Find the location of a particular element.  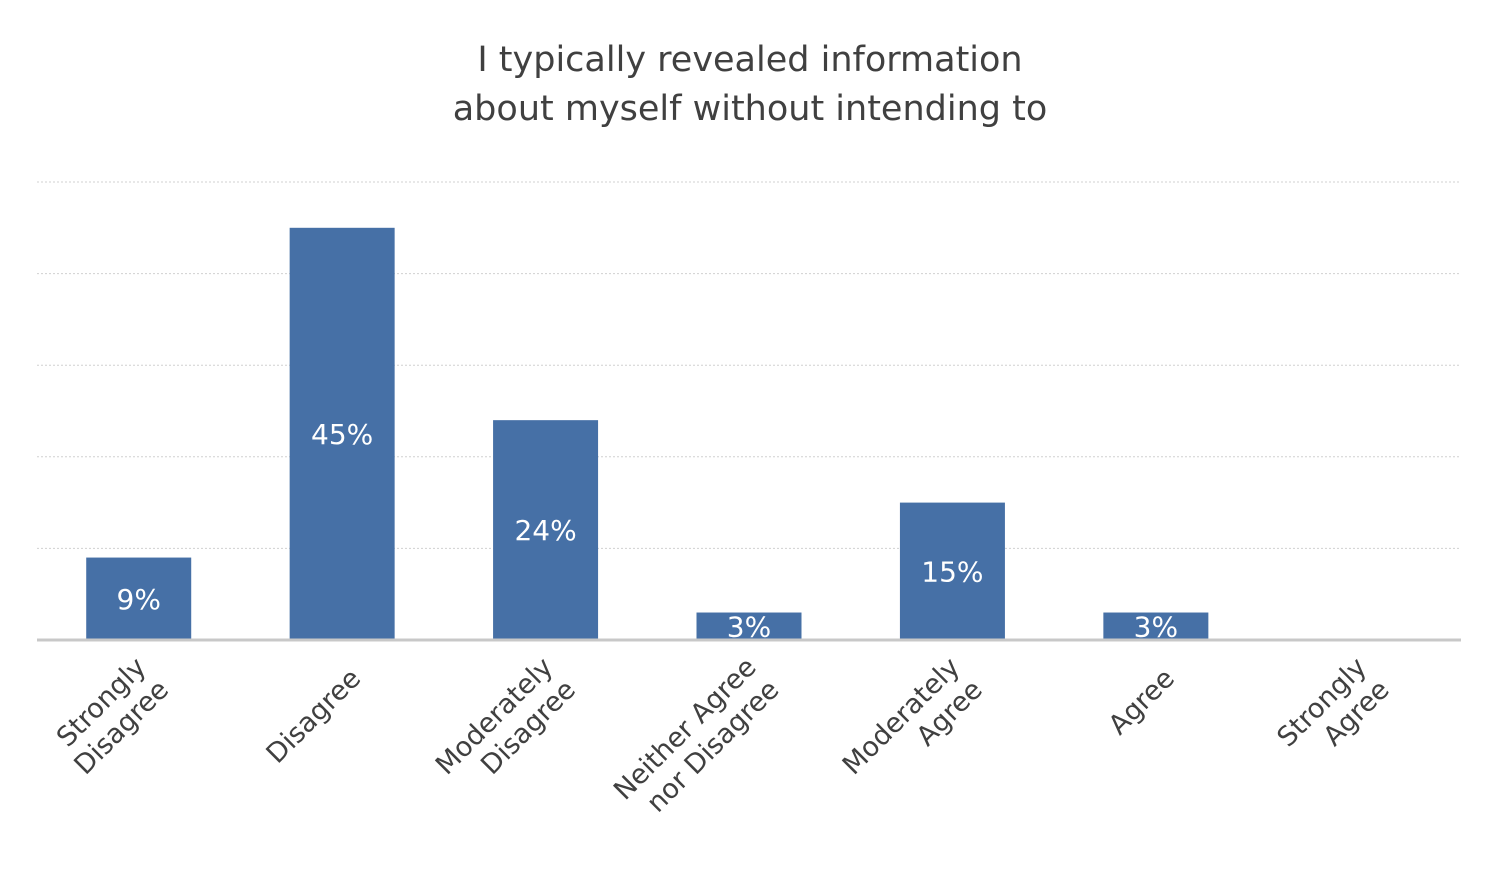

category-label-line: Agree is located at coordinates (1142, 702).